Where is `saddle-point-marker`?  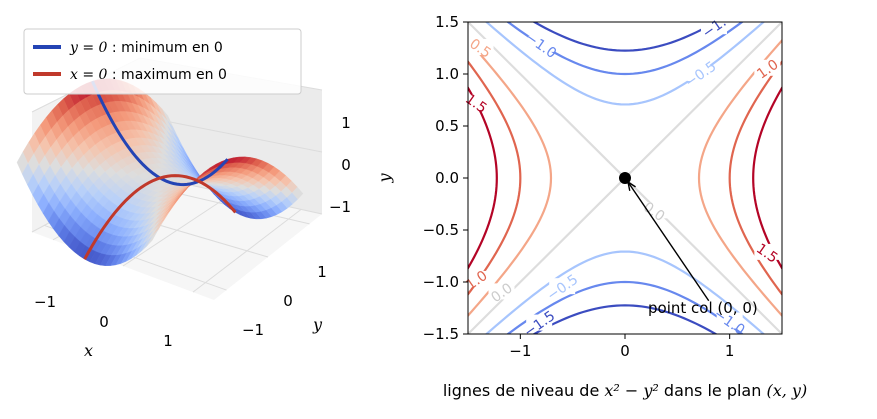
saddle-point-marker is located at coordinates (664, 237).